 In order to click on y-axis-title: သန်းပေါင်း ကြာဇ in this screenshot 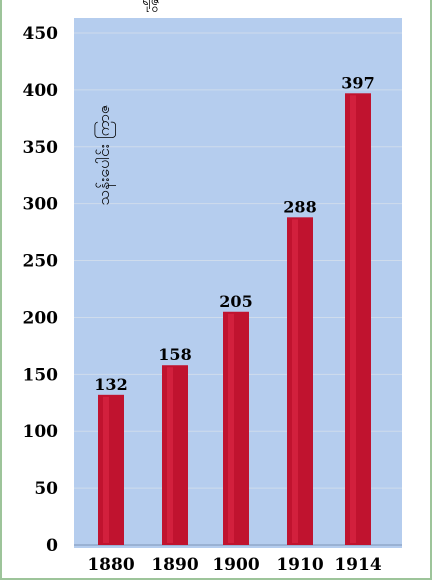, I will do `click(105, 155)`.